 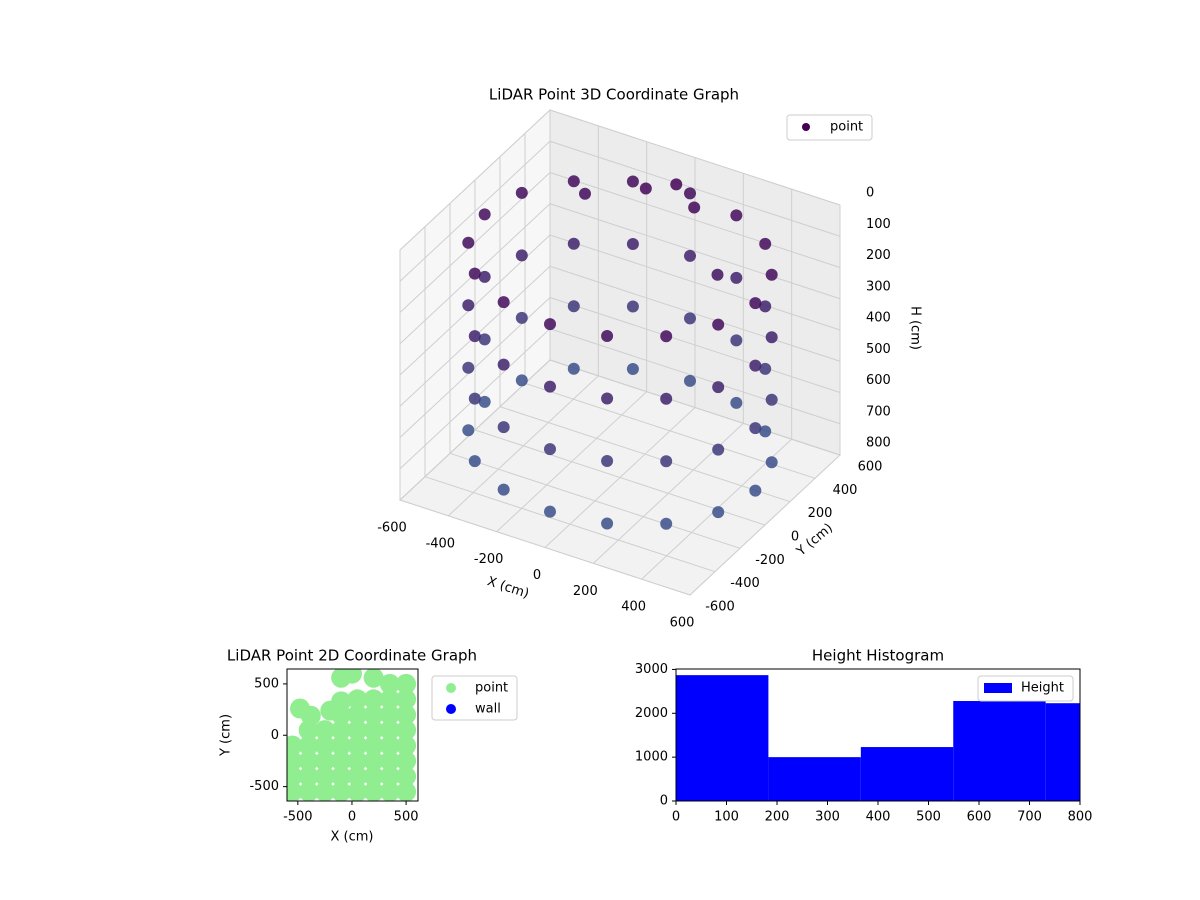 I want to click on chart-title: LiDAR Point 2D Coordinate Graph, so click(x=352, y=656).